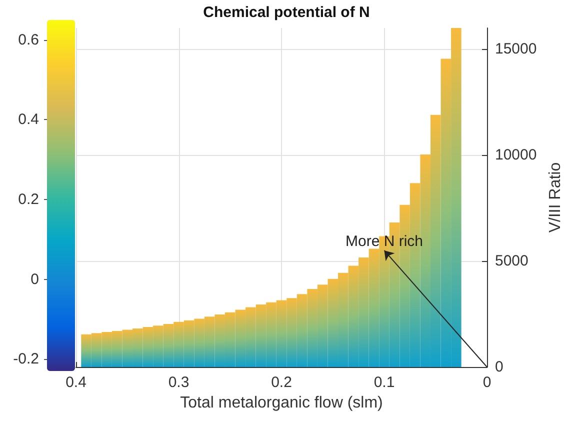 The width and height of the screenshot is (576, 433). Describe the element at coordinates (28, 39) in the screenshot. I see `color-bar-label: 0.6` at that location.